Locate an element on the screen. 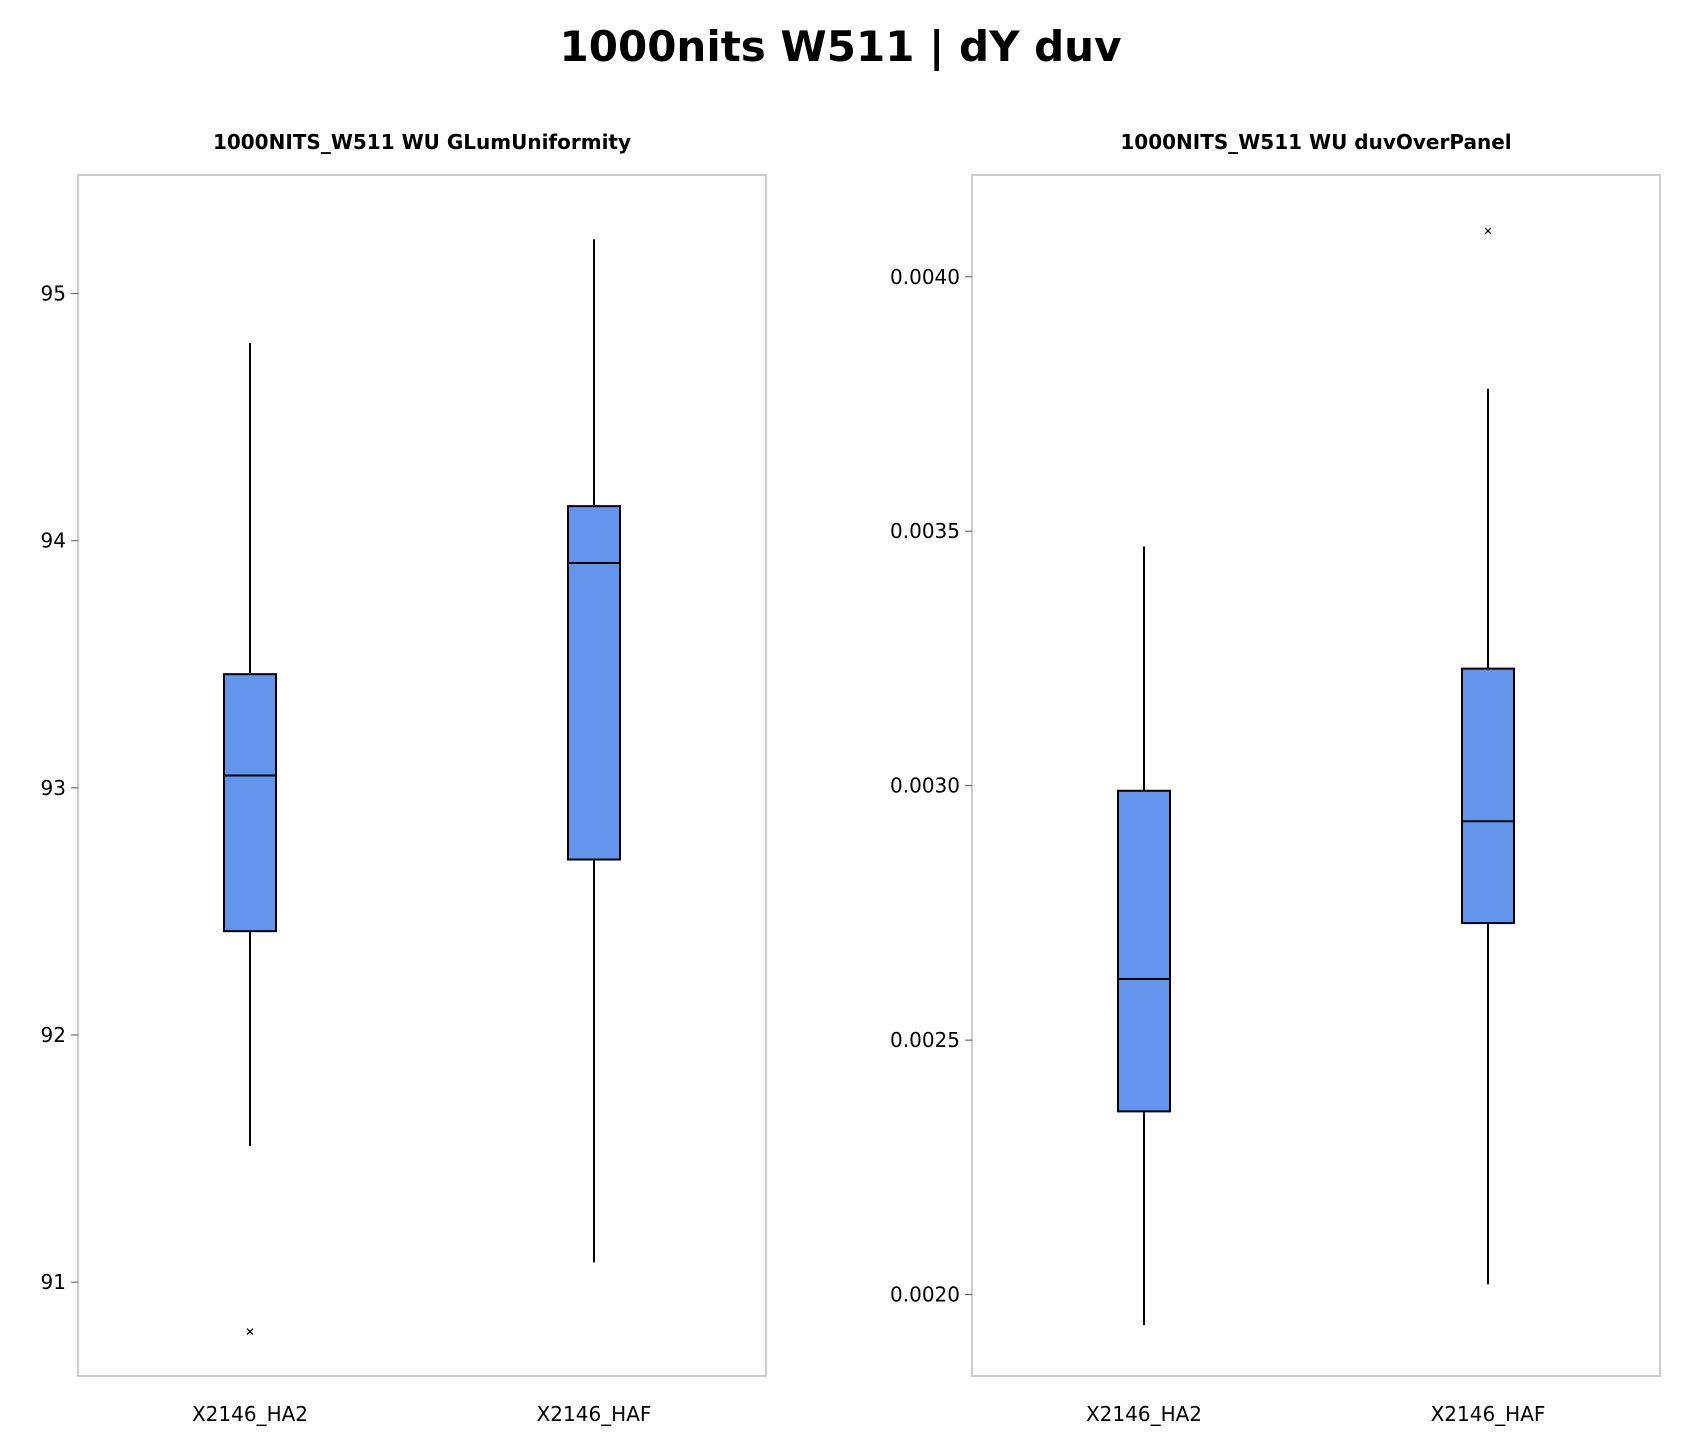 Image resolution: width=1681 pixels, height=1449 pixels. panel-2-x-tick-label: X2146_HAF is located at coordinates (1488, 1414).